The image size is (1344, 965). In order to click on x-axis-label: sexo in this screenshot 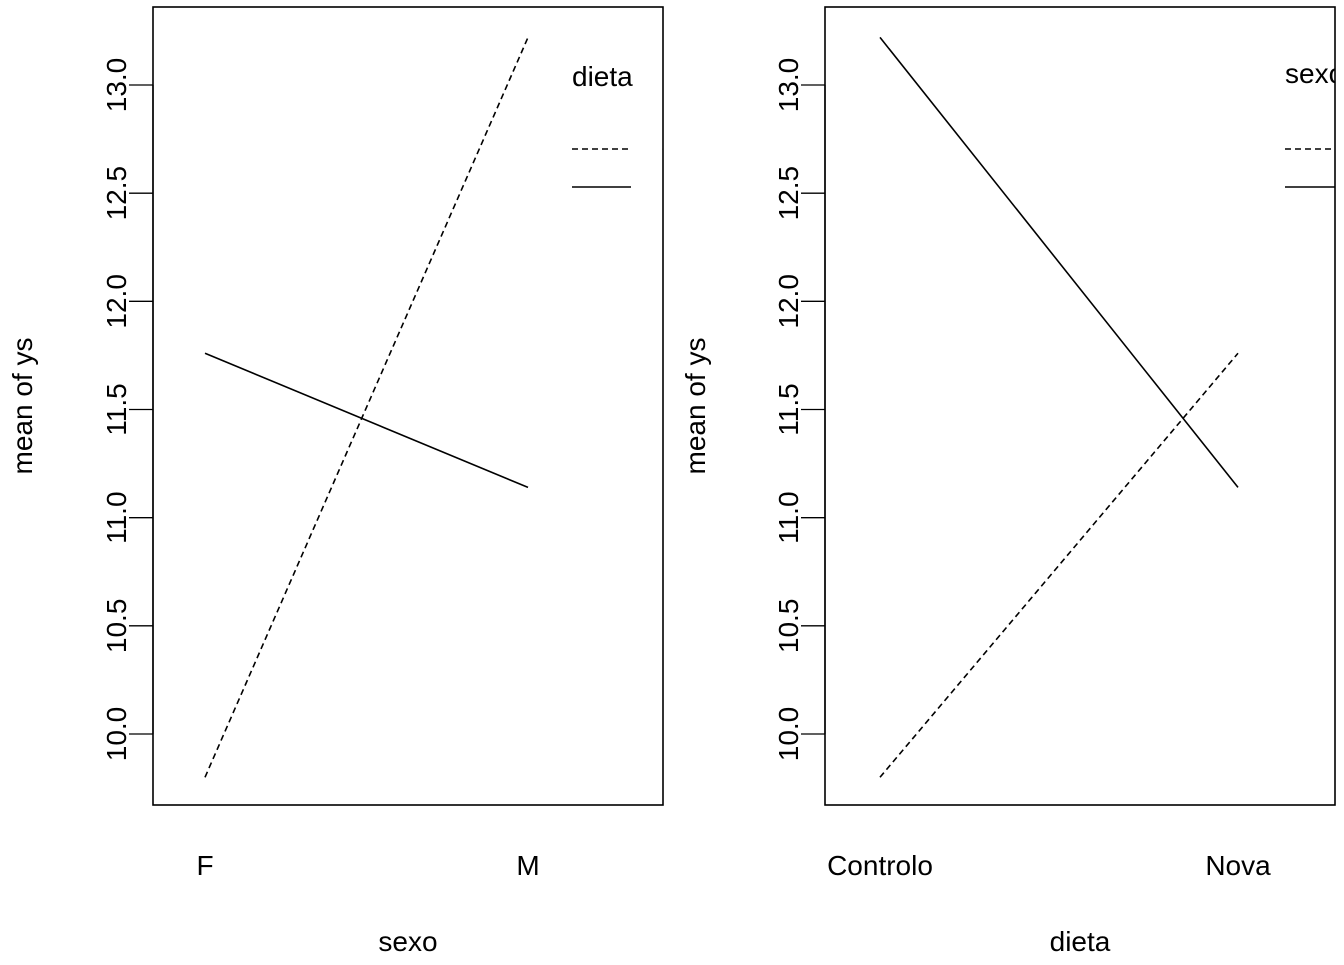, I will do `click(407, 941)`.